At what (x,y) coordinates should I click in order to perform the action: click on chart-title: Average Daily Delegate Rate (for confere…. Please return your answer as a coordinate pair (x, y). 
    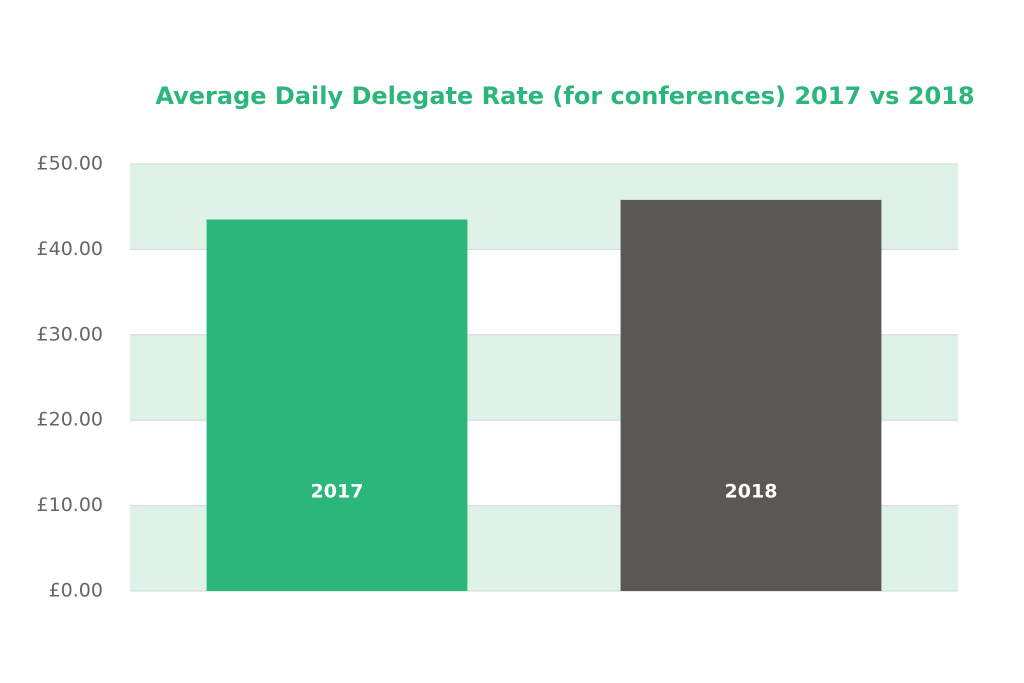
    Looking at the image, I should click on (564, 96).